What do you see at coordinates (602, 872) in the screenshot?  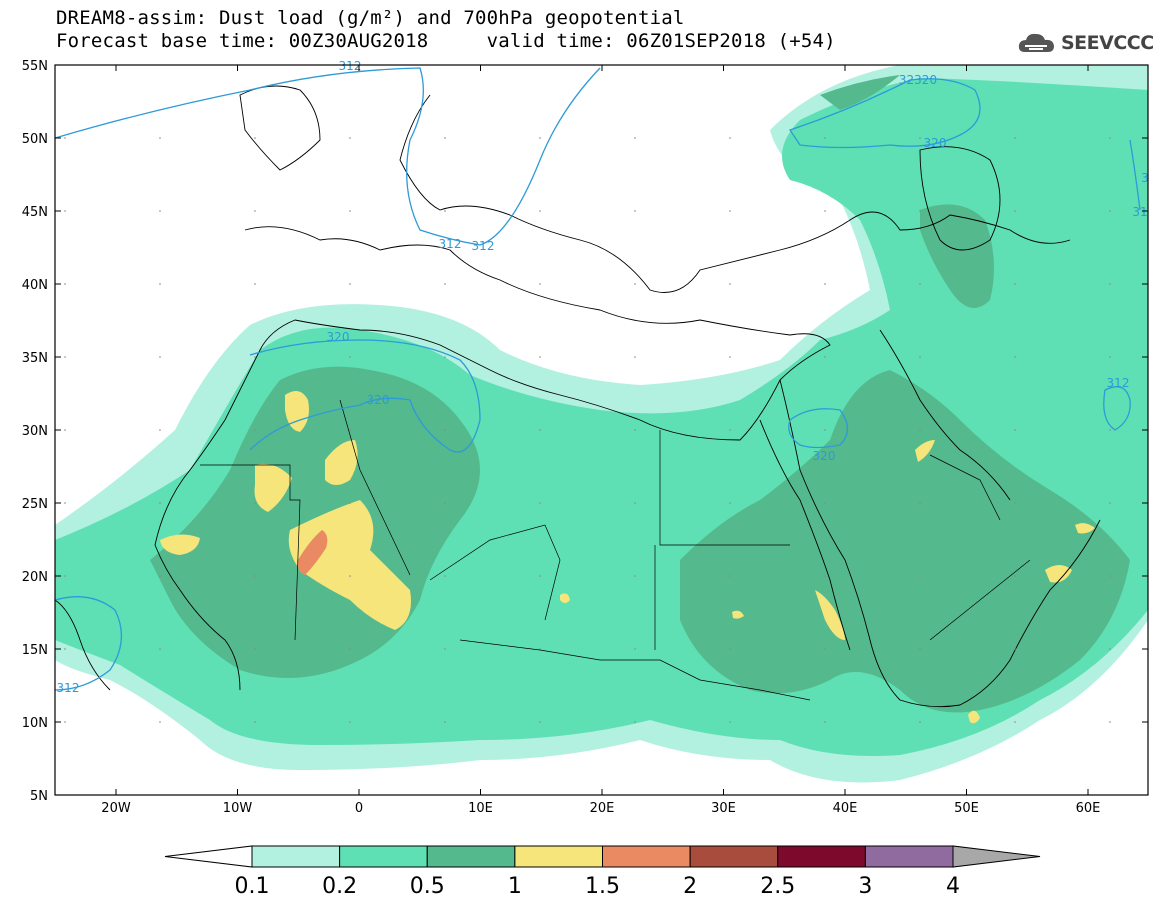 I see `colorbar: 0.1 0.2 0.5 1 1.5 2 2.5 3 4` at bounding box center [602, 872].